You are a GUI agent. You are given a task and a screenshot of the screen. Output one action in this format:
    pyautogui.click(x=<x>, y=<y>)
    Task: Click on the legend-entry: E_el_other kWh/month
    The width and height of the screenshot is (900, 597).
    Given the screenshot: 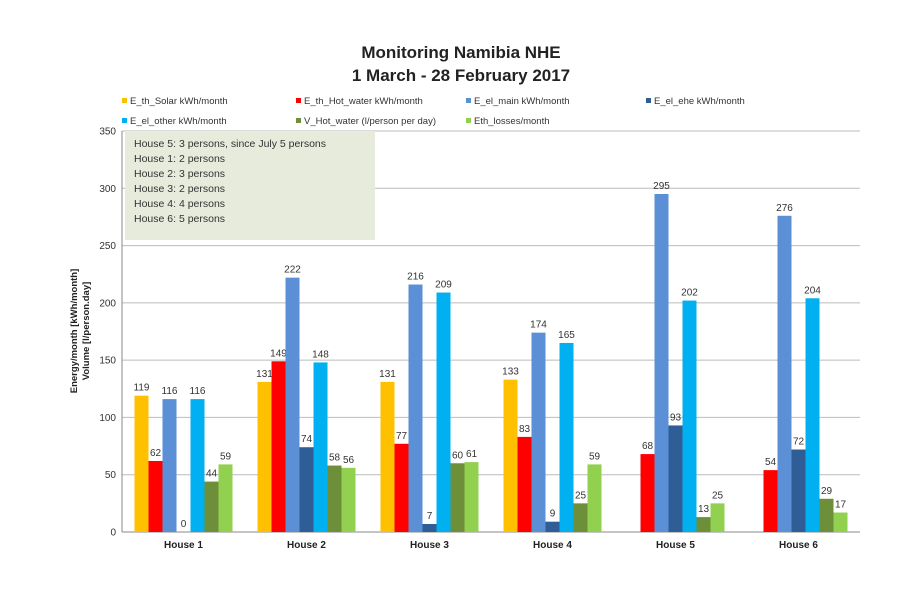 What is the action you would take?
    pyautogui.click(x=178, y=121)
    